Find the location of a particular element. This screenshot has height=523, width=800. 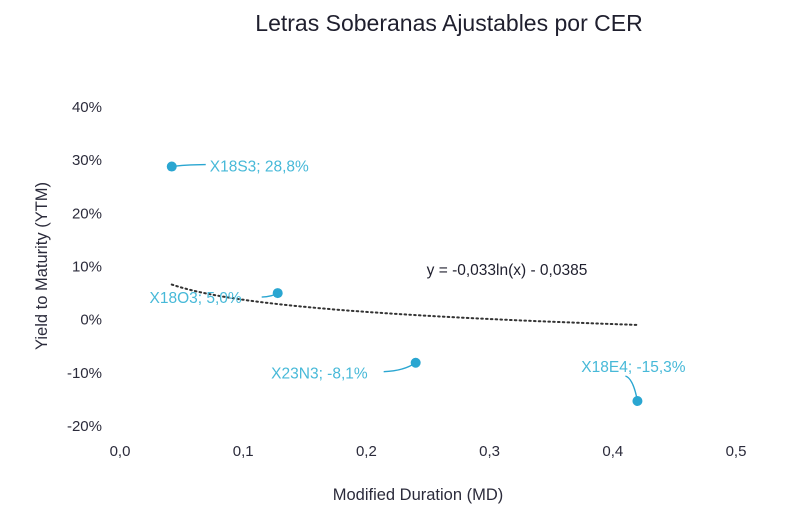

x-tick-label: 0,3 is located at coordinates (489, 451).